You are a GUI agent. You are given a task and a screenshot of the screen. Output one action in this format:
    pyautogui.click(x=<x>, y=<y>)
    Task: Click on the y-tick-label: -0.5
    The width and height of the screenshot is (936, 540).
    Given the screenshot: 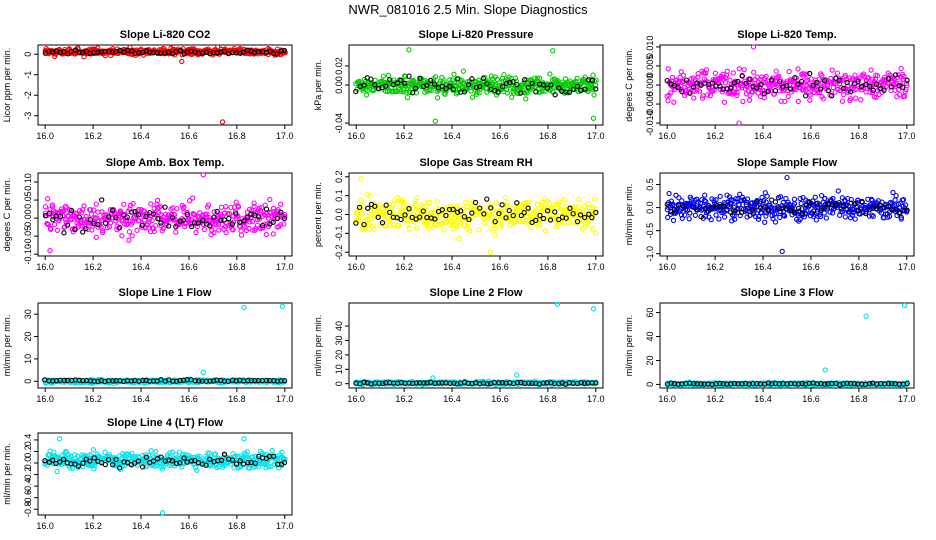 What is the action you would take?
    pyautogui.click(x=650, y=231)
    